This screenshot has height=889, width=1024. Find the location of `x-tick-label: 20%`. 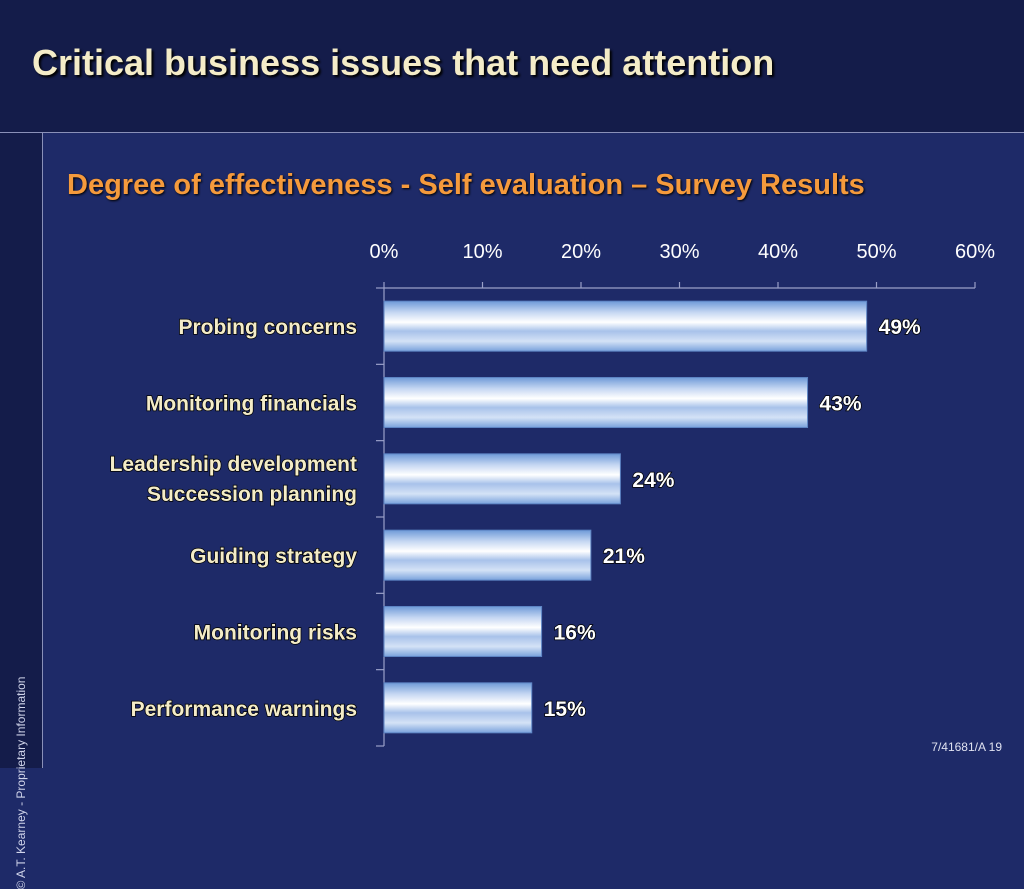

x-tick-label: 20% is located at coordinates (581, 252).